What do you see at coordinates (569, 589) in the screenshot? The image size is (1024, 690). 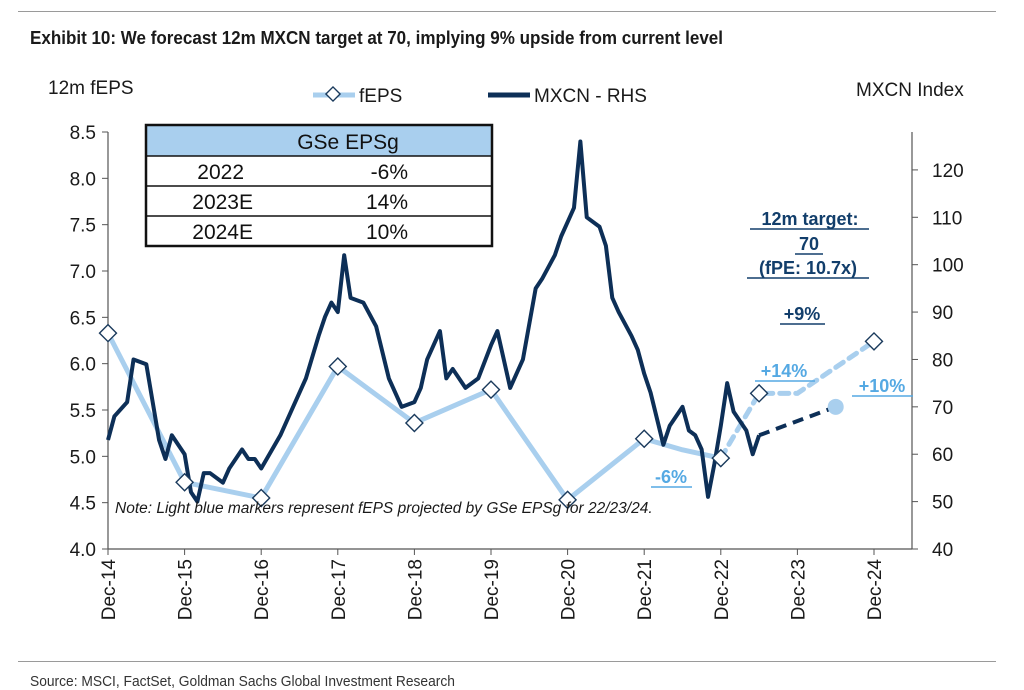 I see `x-tick-label: Dec-20` at bounding box center [569, 589].